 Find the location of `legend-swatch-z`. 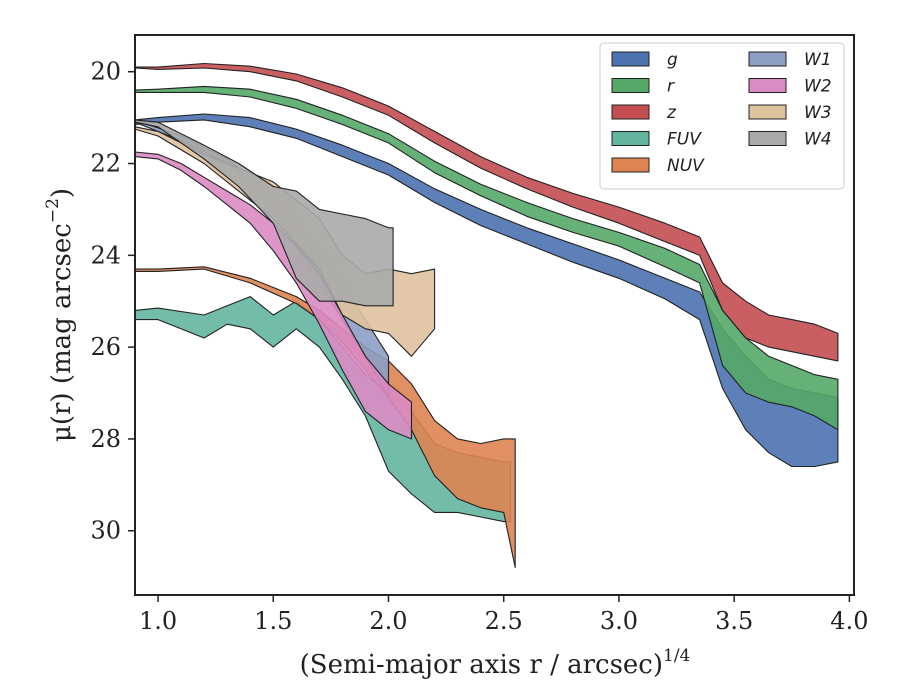

legend-swatch-z is located at coordinates (630, 112).